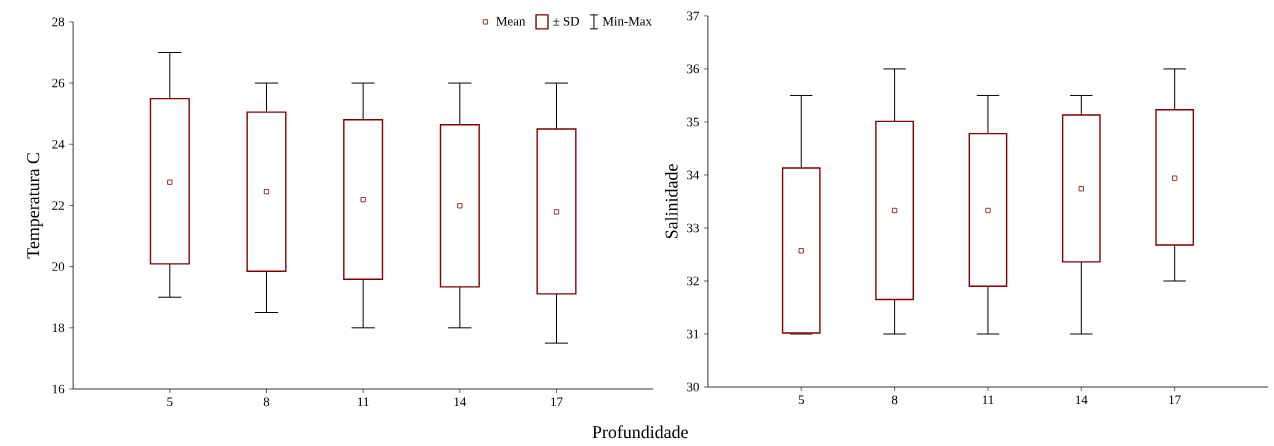  What do you see at coordinates (627, 21) in the screenshot?
I see `annotation: Min-Max` at bounding box center [627, 21].